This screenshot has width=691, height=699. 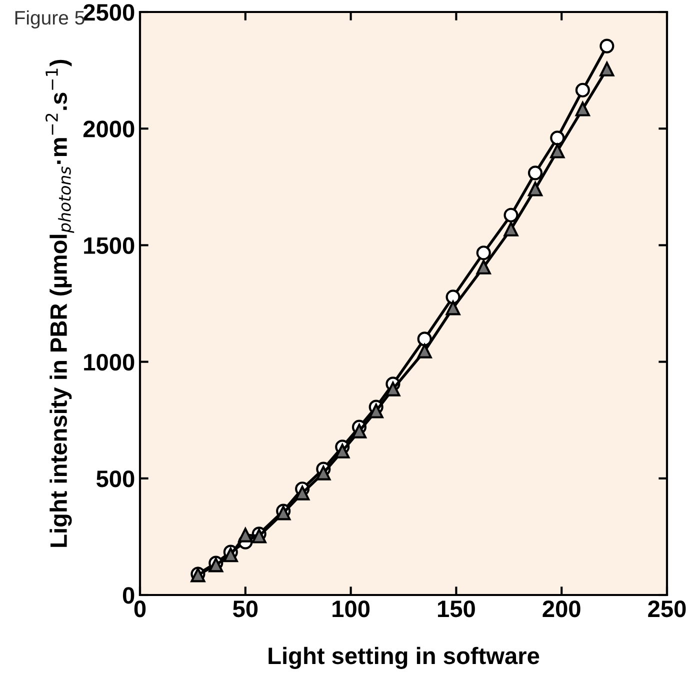 I want to click on caption: Figure 5, so click(x=49, y=19).